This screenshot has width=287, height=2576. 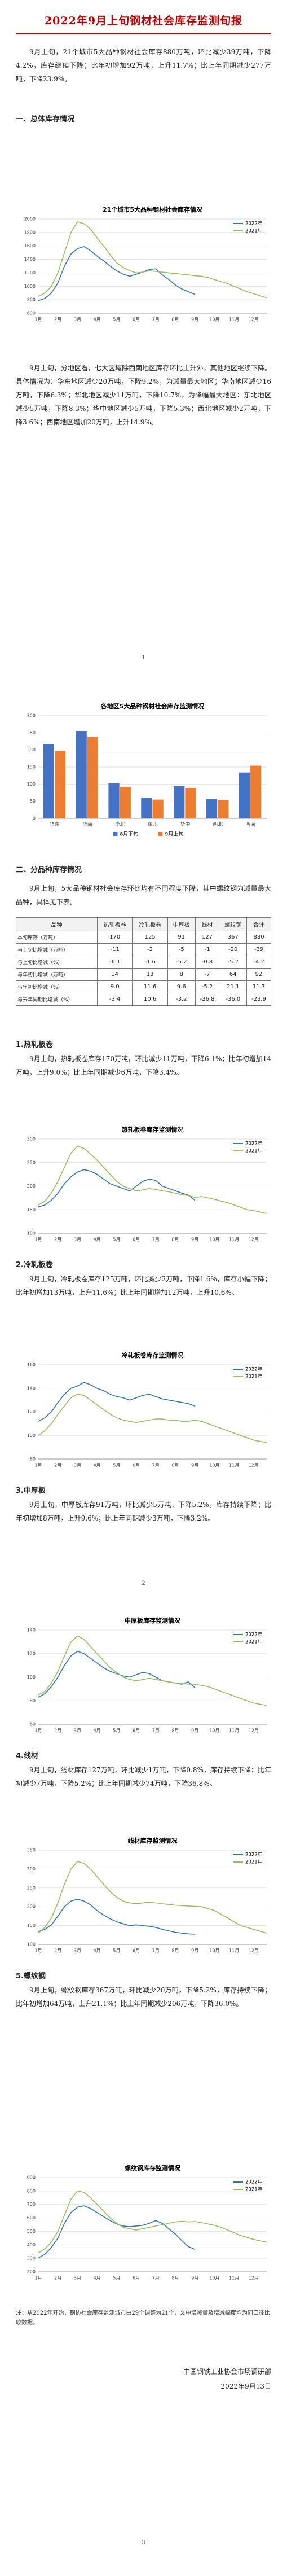 What do you see at coordinates (207, 974) in the screenshot?
I see `table-cell: -7` at bounding box center [207, 974].